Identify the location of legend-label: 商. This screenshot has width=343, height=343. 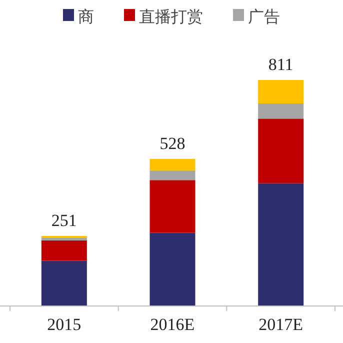
(86, 16).